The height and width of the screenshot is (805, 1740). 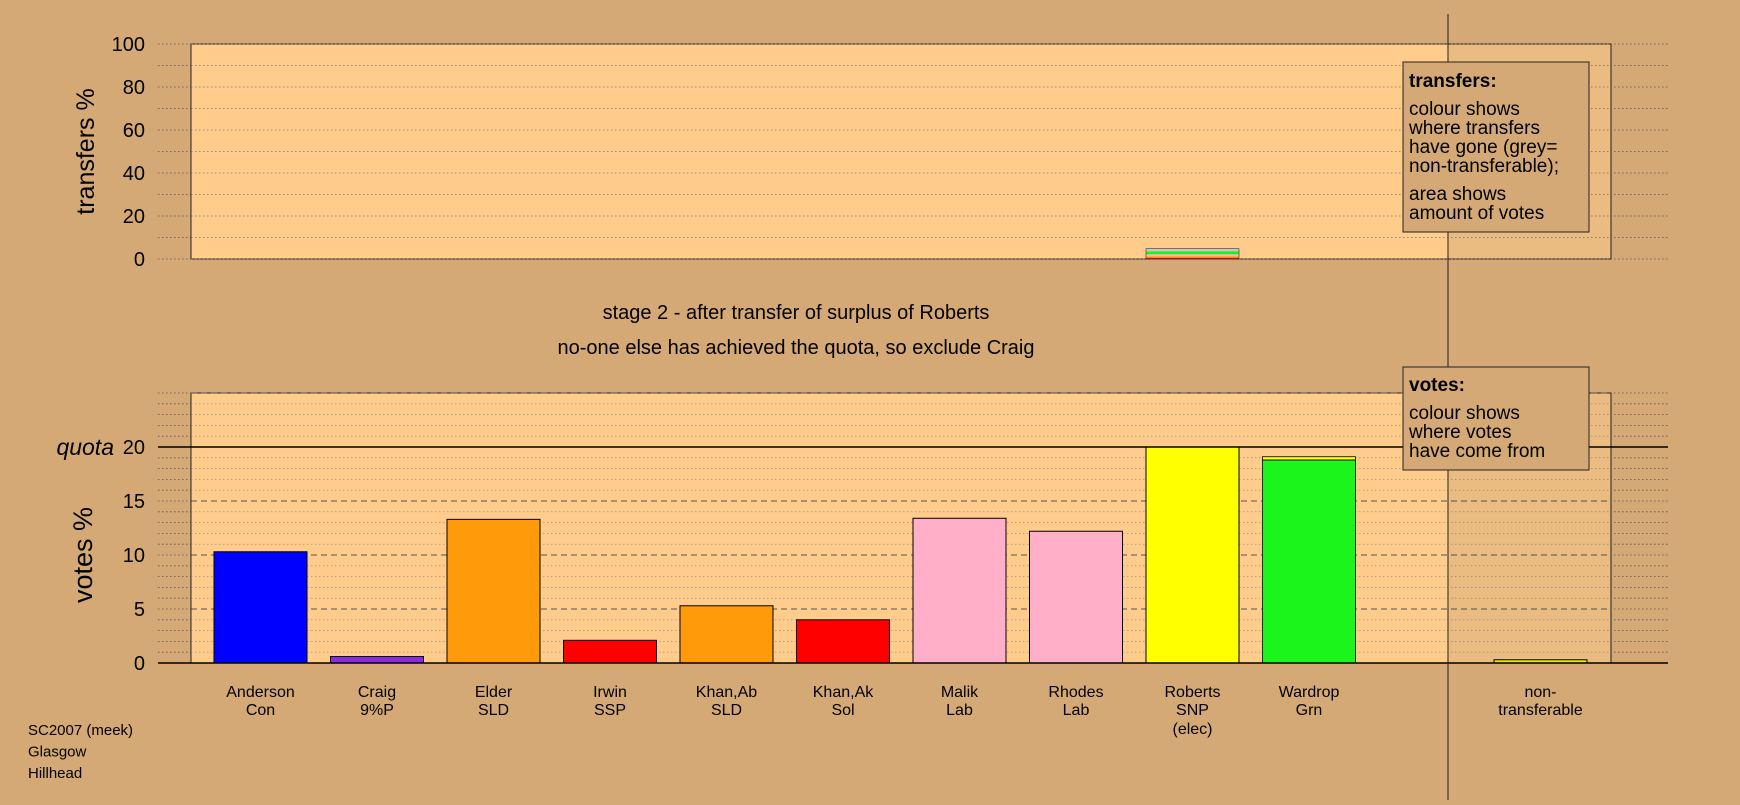 I want to click on candidate-party-label: 9%P, so click(x=377, y=710).